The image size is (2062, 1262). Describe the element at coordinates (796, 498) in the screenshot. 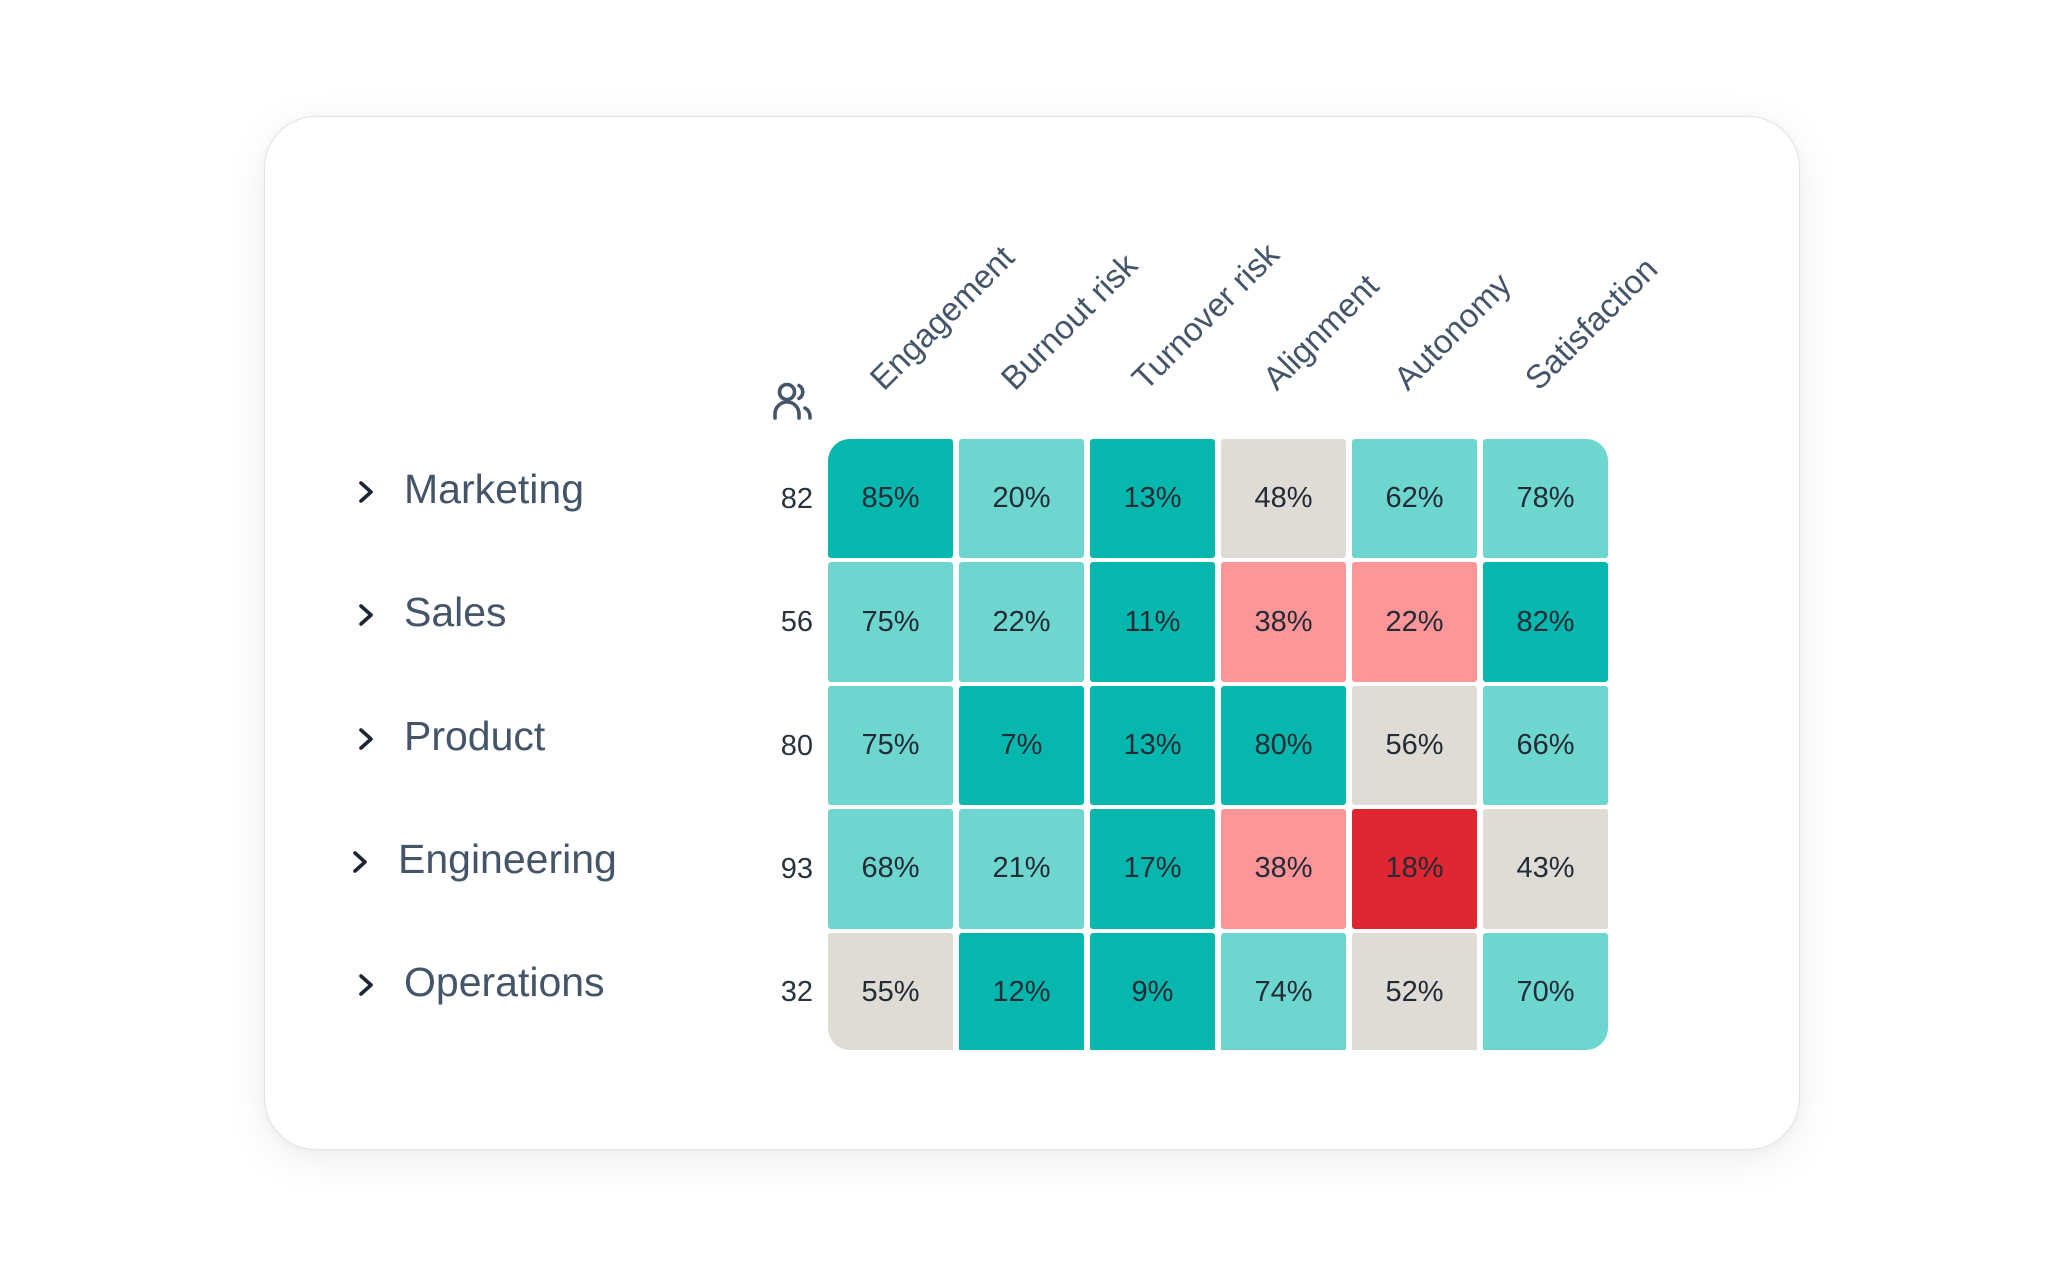

I see `headcount-value: 82` at that location.